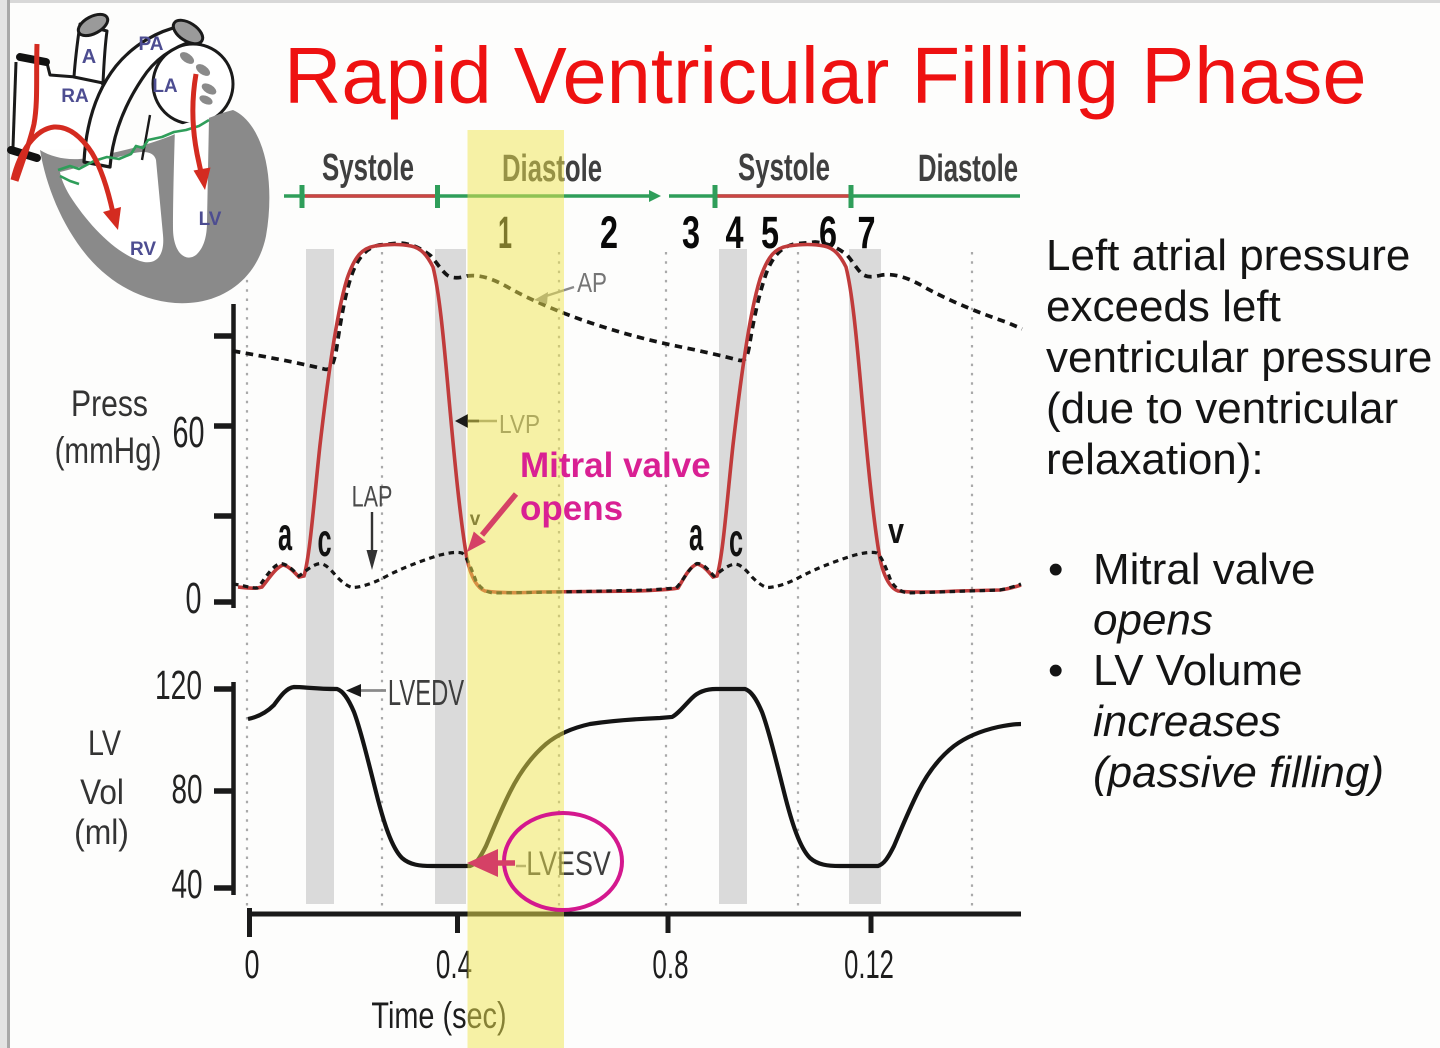 This screenshot has width=1440, height=1048. I want to click on svg-text:Rapid Ventricular Filling Phas: Rapid Ventricular Filling Phase, so click(825, 75).